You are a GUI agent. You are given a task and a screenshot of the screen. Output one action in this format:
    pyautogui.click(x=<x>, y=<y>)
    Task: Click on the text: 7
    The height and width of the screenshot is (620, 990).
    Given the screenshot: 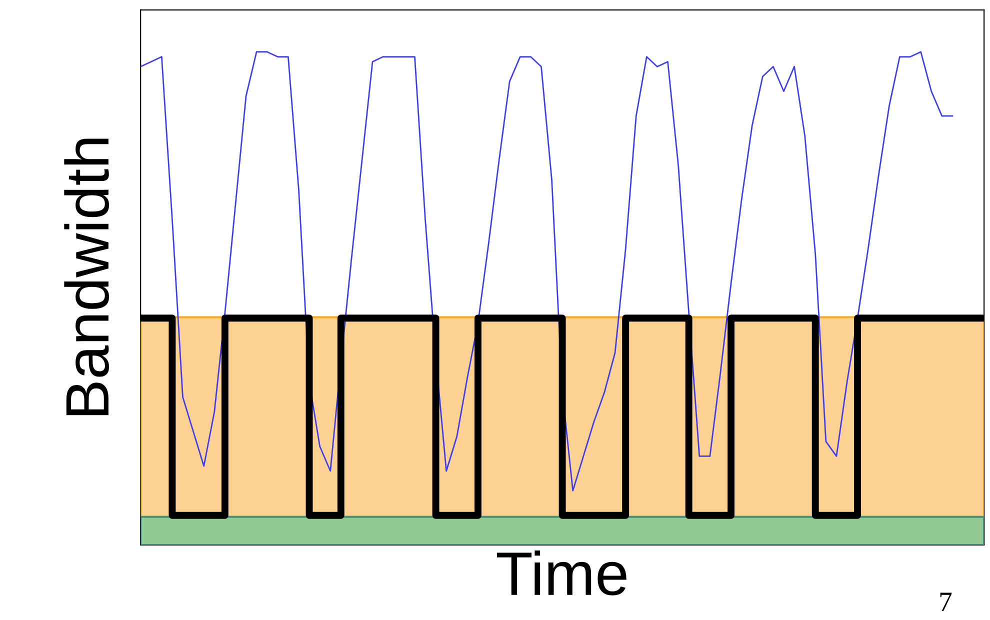 What is the action you would take?
    pyautogui.click(x=946, y=601)
    